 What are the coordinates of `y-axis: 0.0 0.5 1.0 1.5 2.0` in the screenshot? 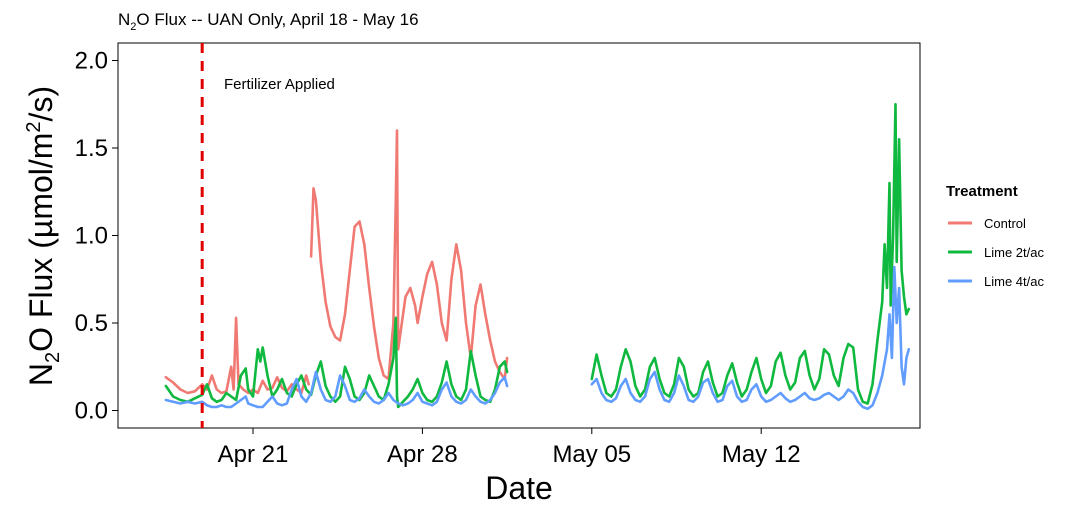 It's located at (96, 236).